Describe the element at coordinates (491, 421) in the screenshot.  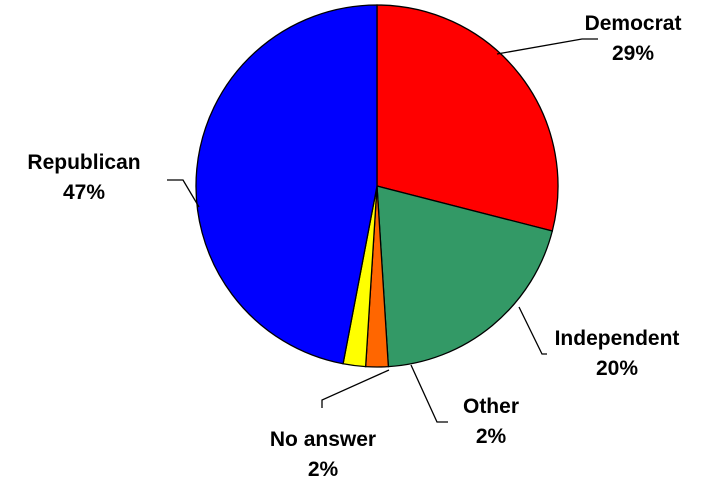
I see `slice-label-other: Other 2%` at that location.